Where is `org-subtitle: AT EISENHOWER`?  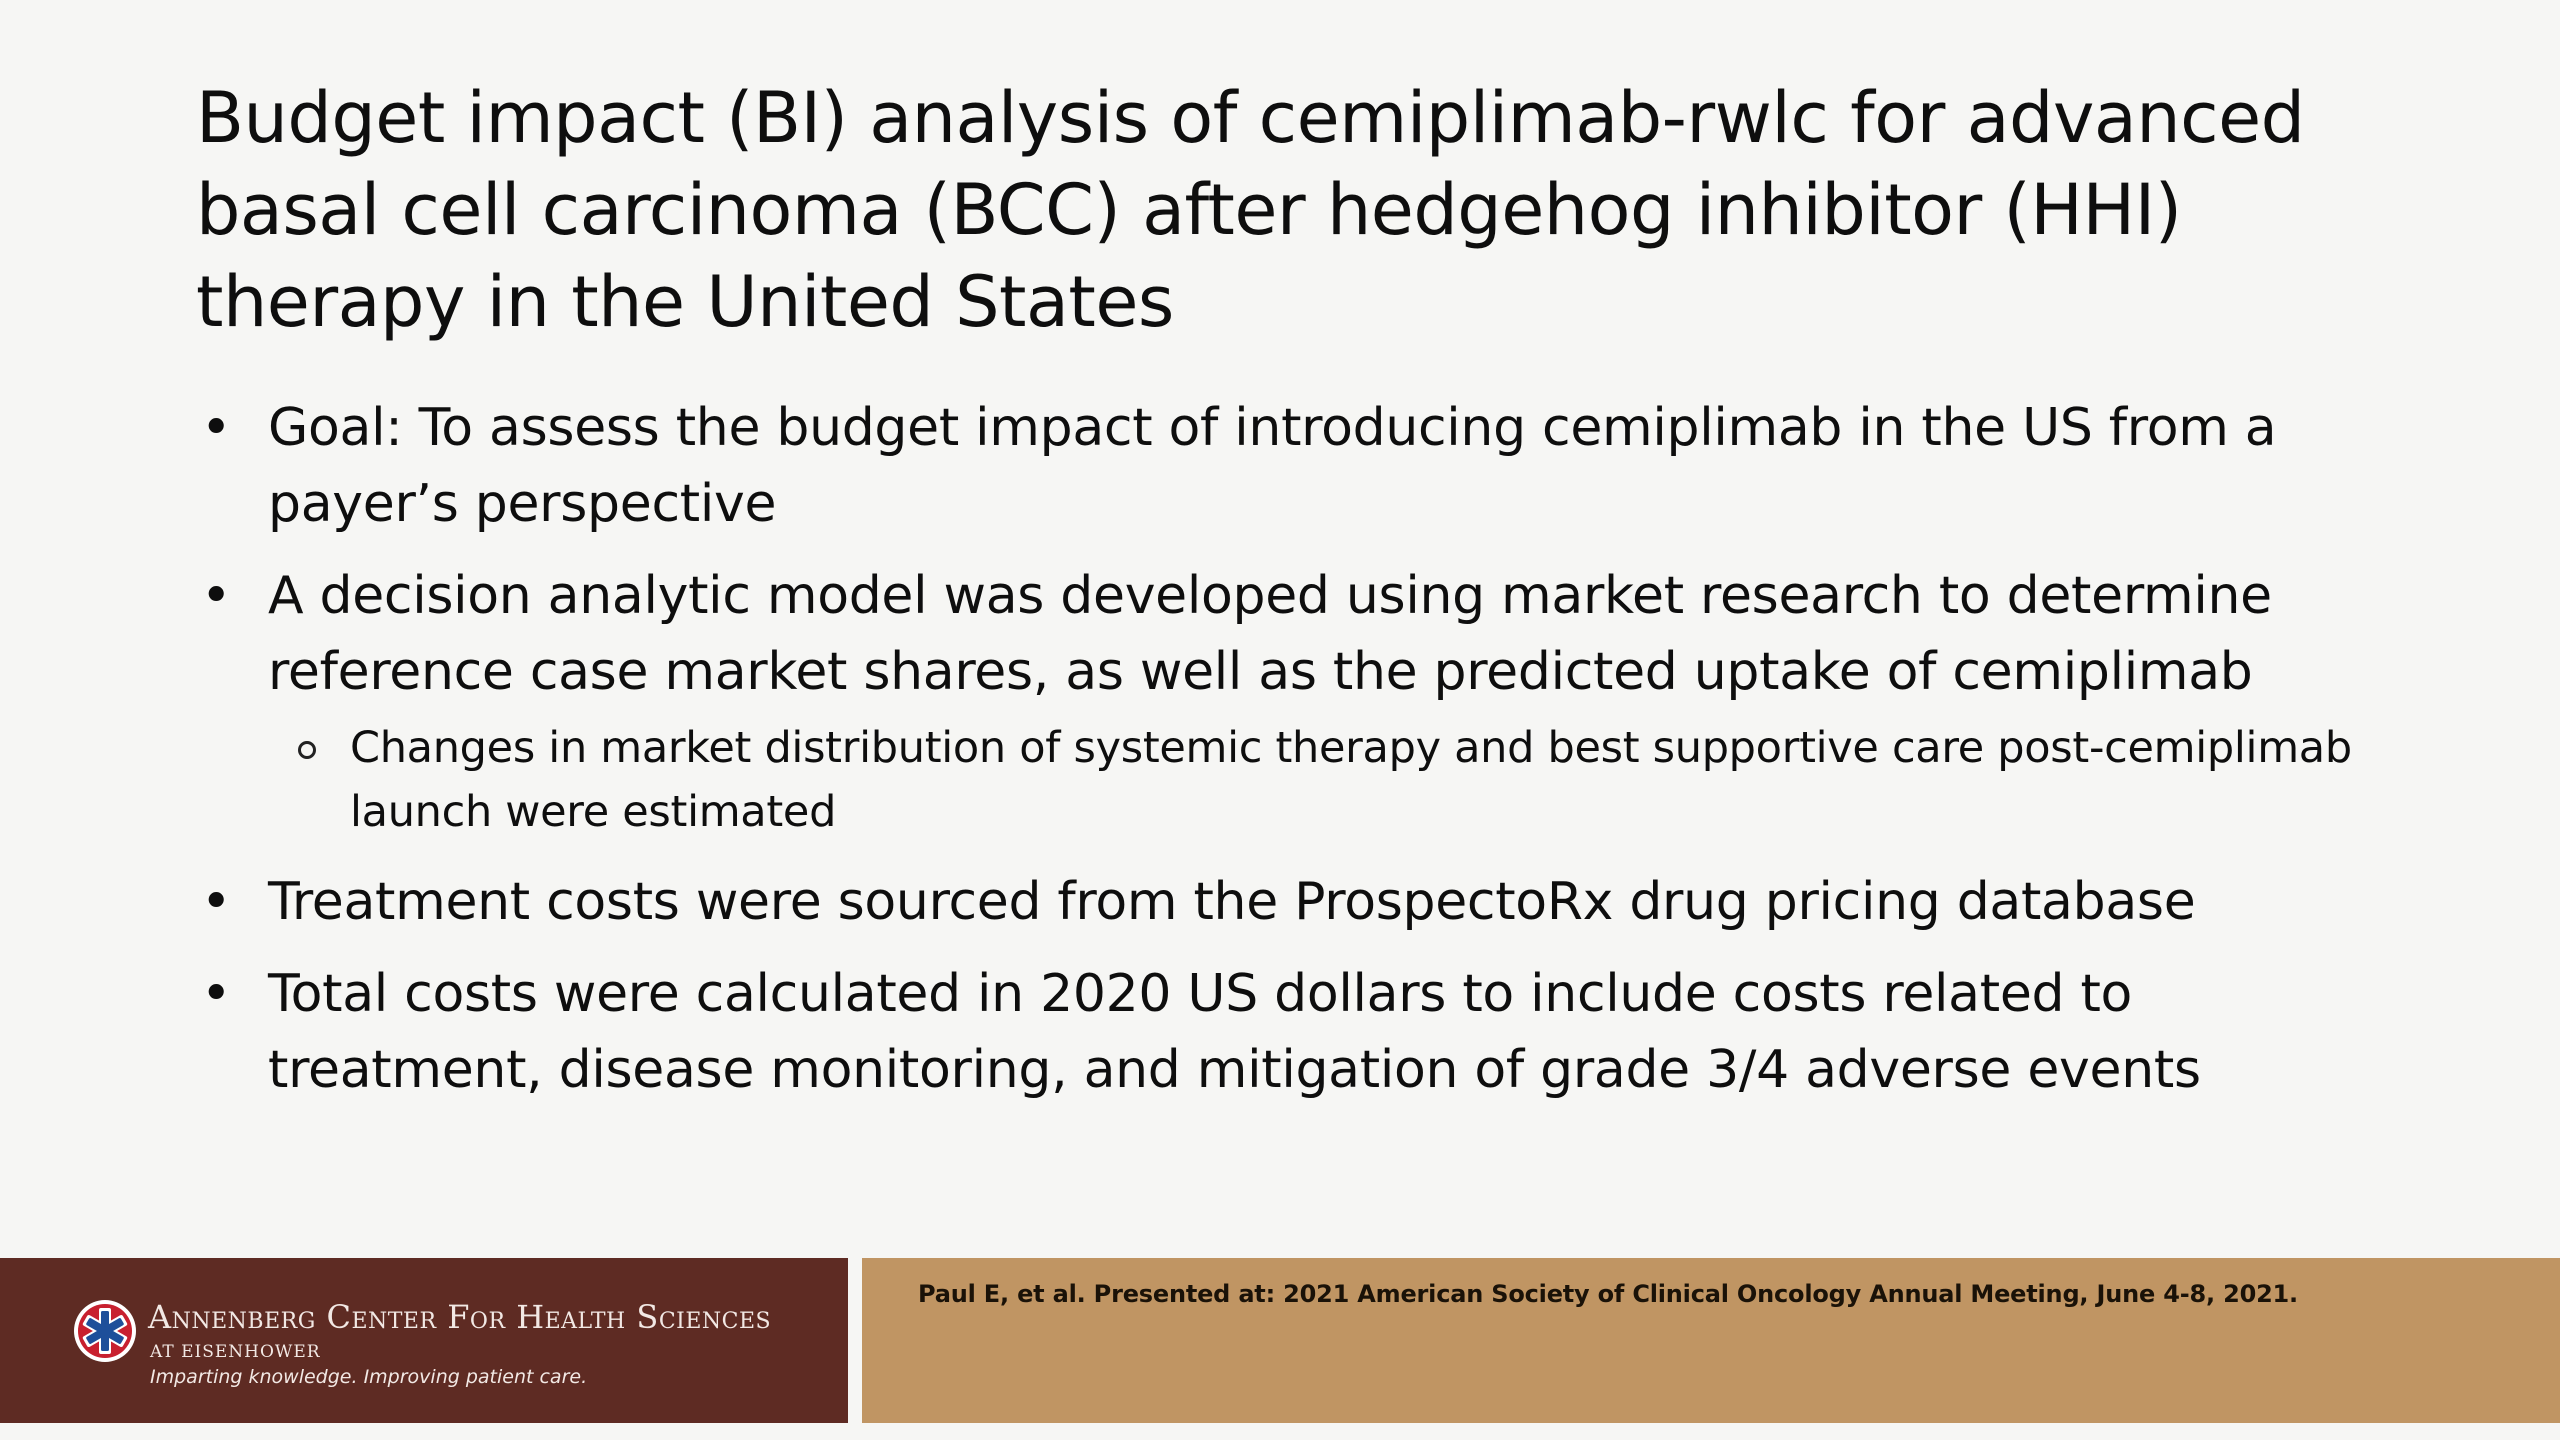 org-subtitle: AT EISENHOWER is located at coordinates (235, 1352).